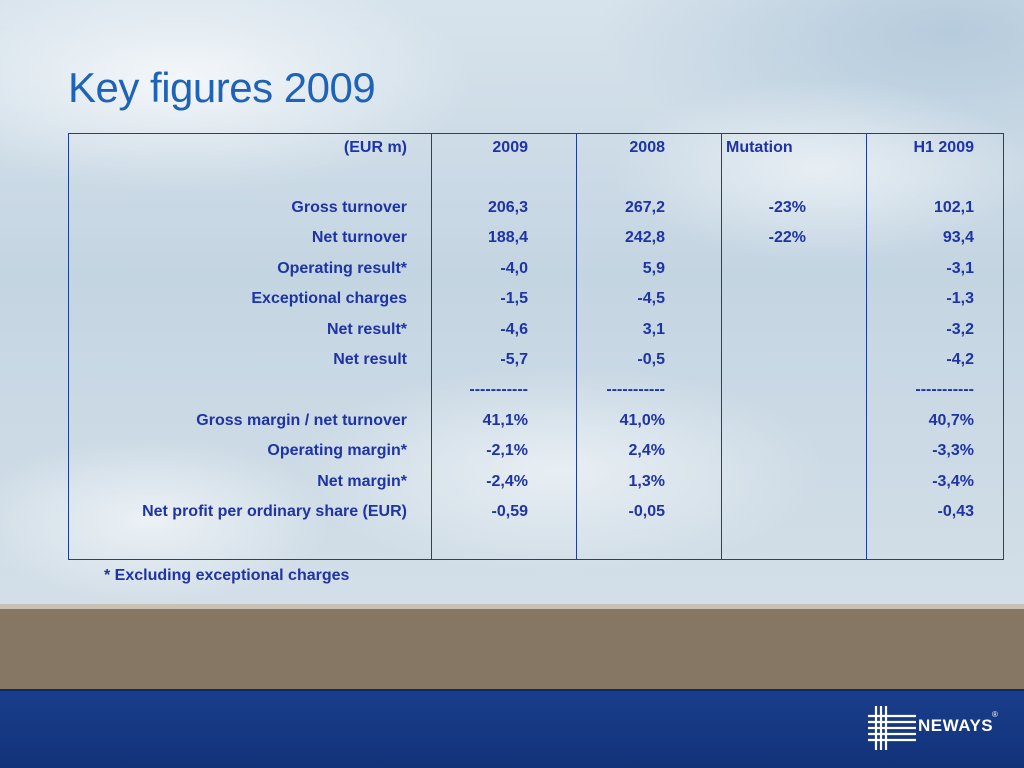 The height and width of the screenshot is (768, 1024). What do you see at coordinates (995, 714) in the screenshot?
I see `registered-mark: ®` at bounding box center [995, 714].